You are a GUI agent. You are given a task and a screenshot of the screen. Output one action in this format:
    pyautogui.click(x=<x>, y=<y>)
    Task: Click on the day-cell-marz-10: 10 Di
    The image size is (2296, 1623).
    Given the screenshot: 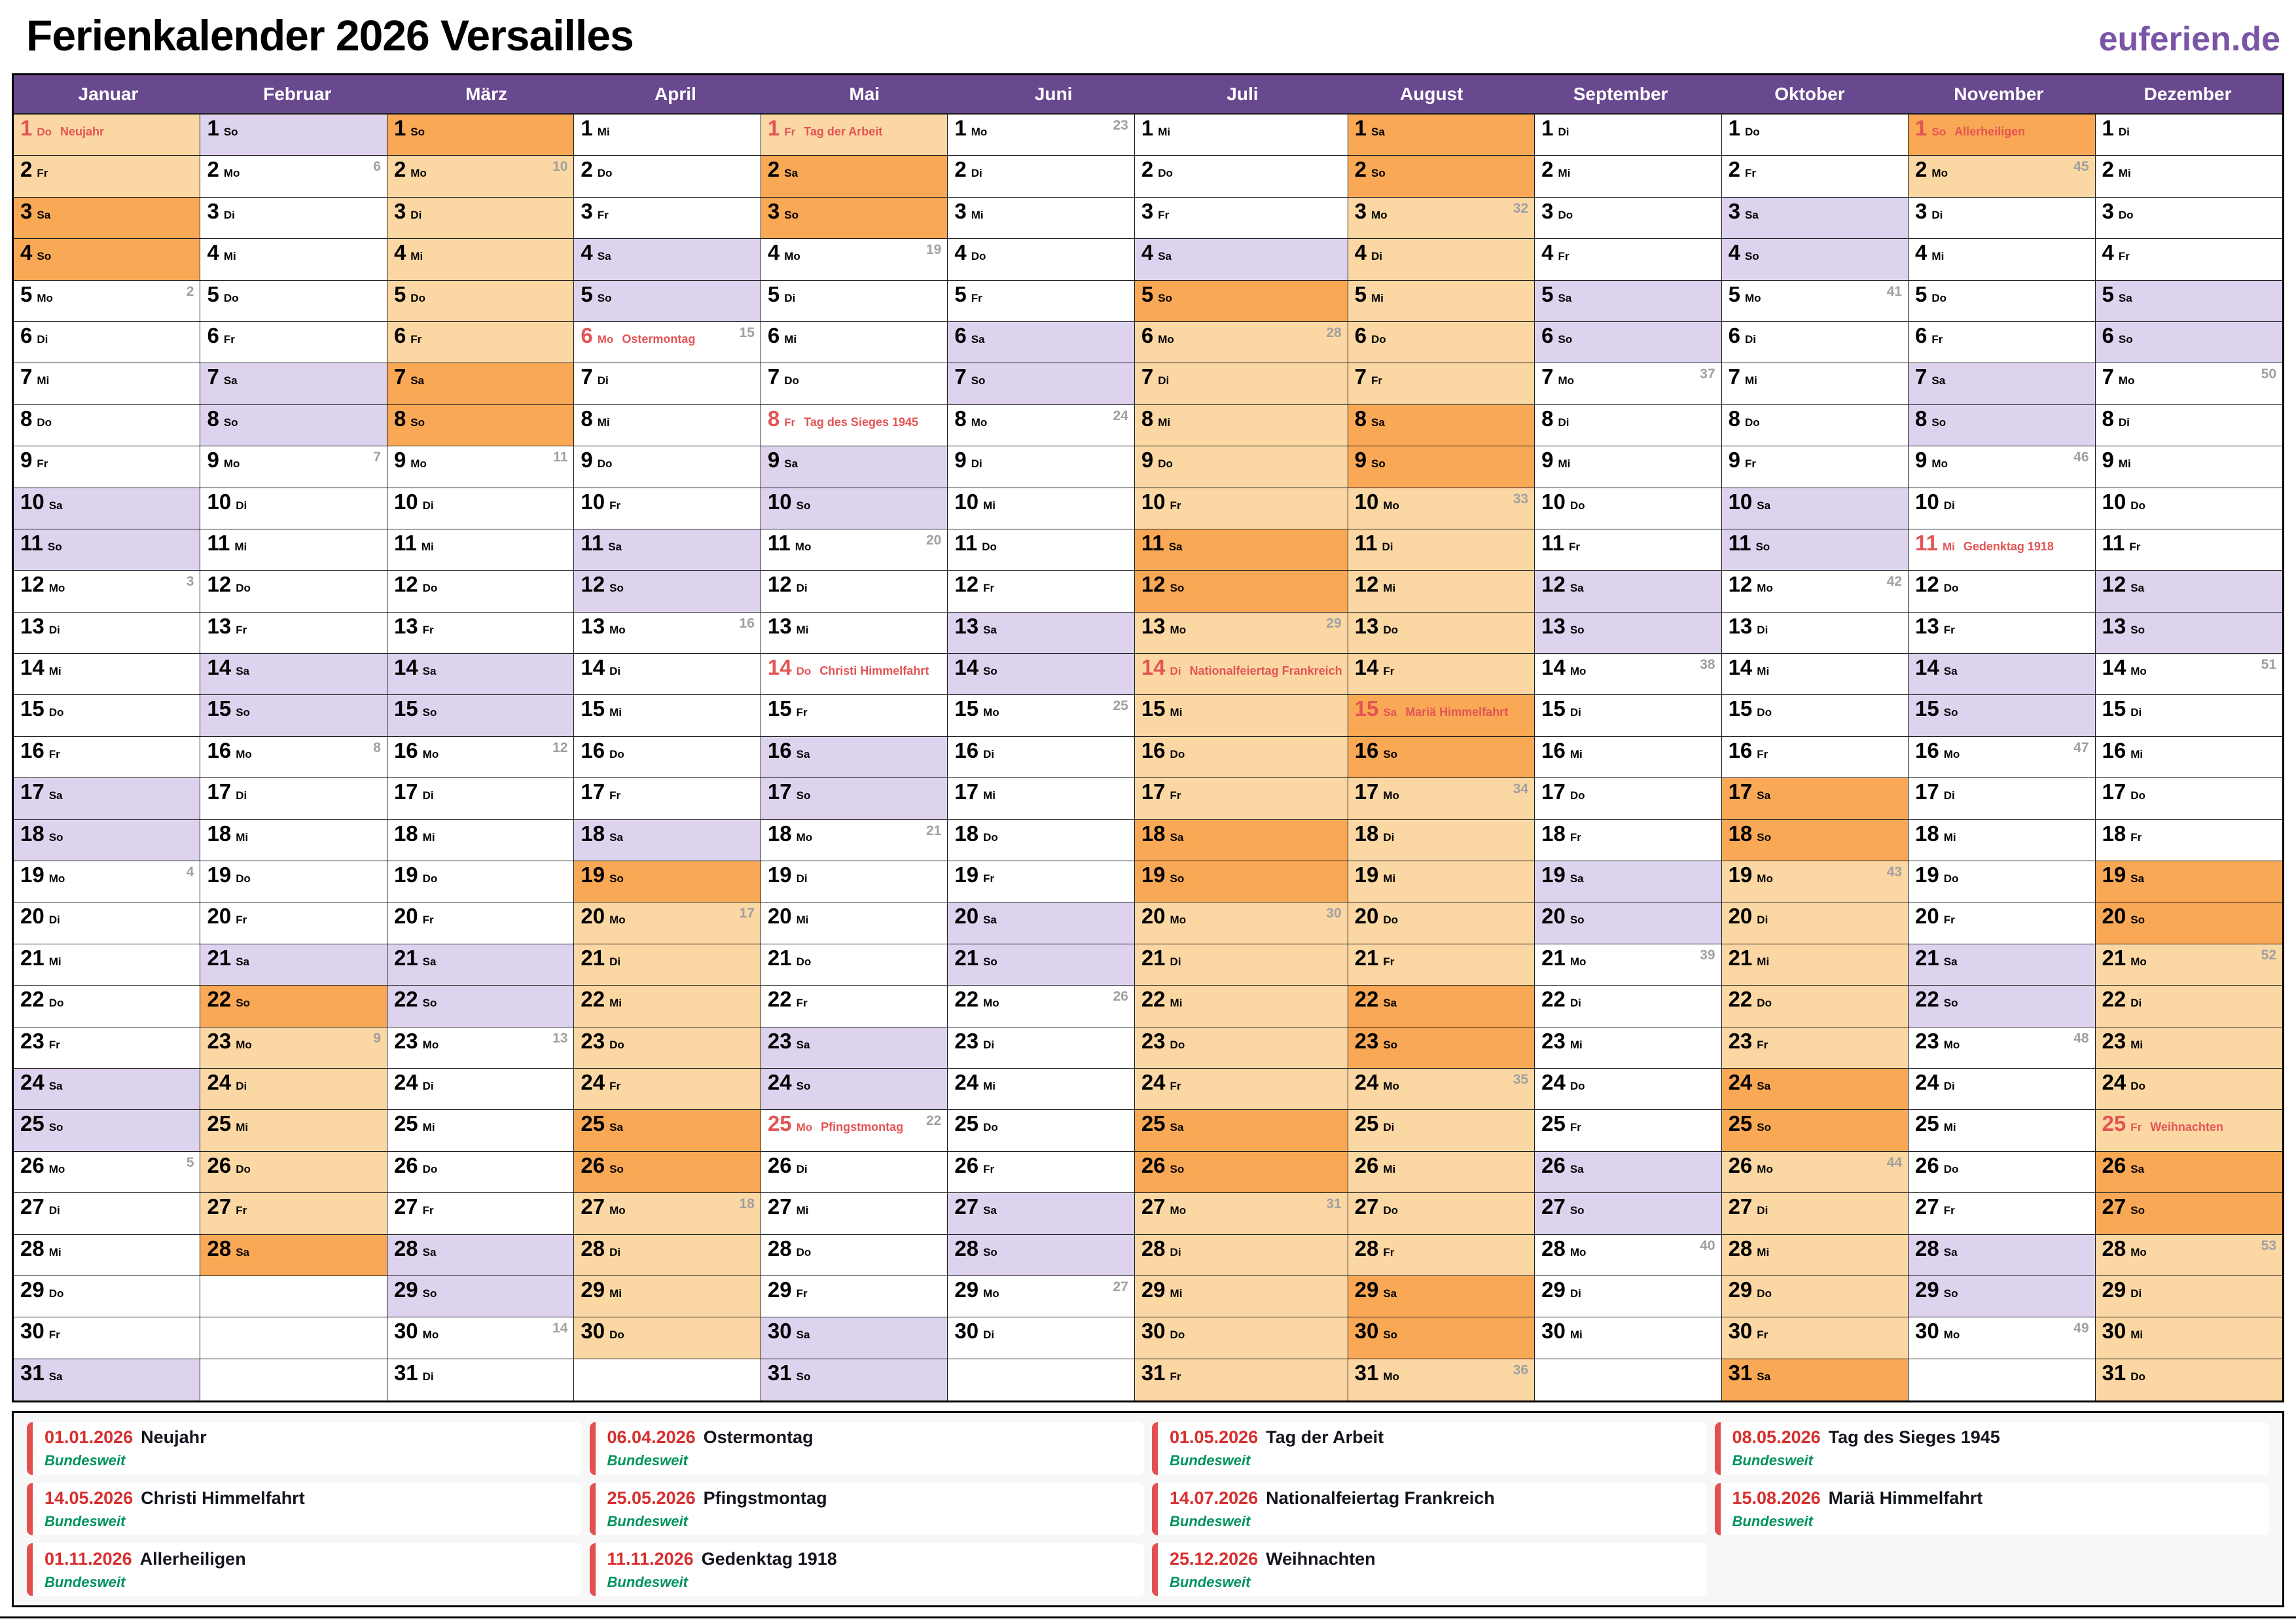 What is the action you would take?
    pyautogui.click(x=480, y=508)
    